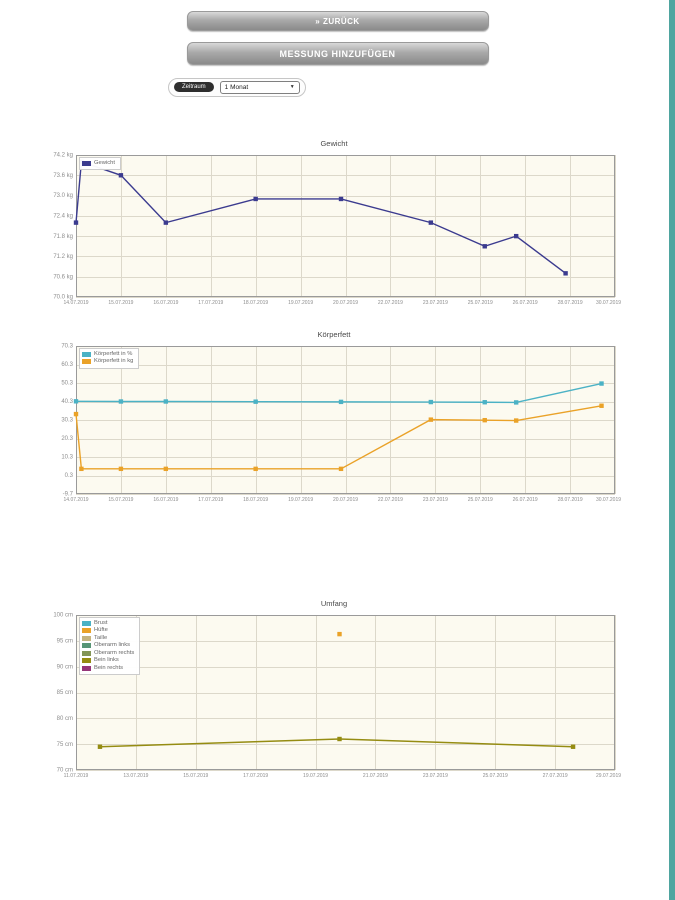  What do you see at coordinates (672, 450) in the screenshot?
I see `right-scrollbar` at bounding box center [672, 450].